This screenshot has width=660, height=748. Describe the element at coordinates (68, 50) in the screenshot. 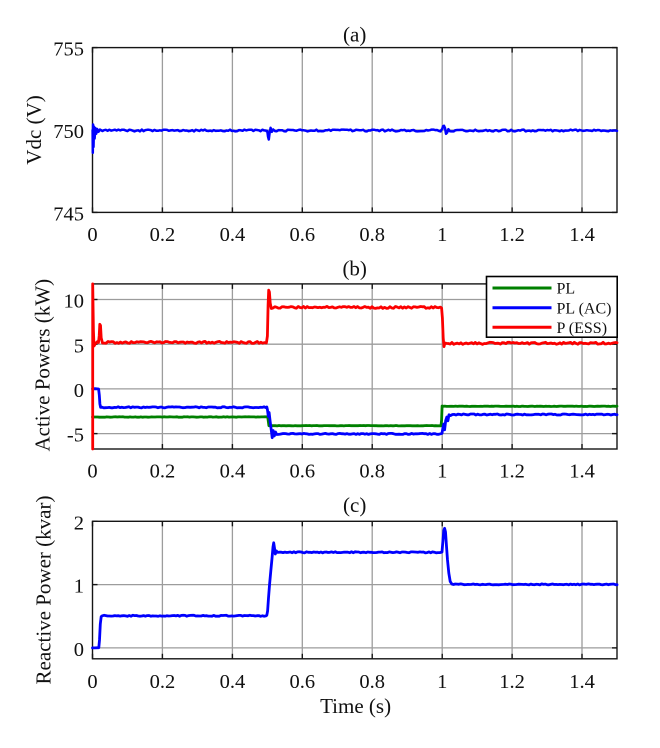

I see `svg-text: 755` at that location.